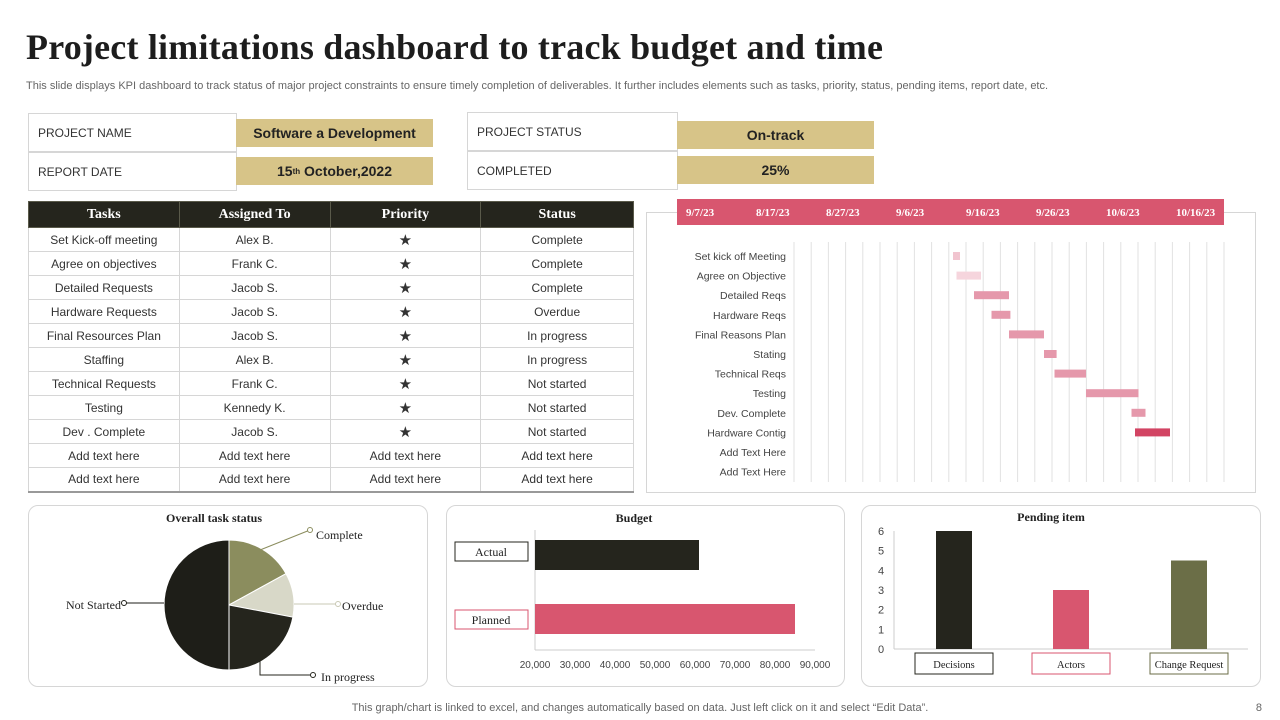  I want to click on gantt-task-label: Dev. Complete, so click(751, 414).